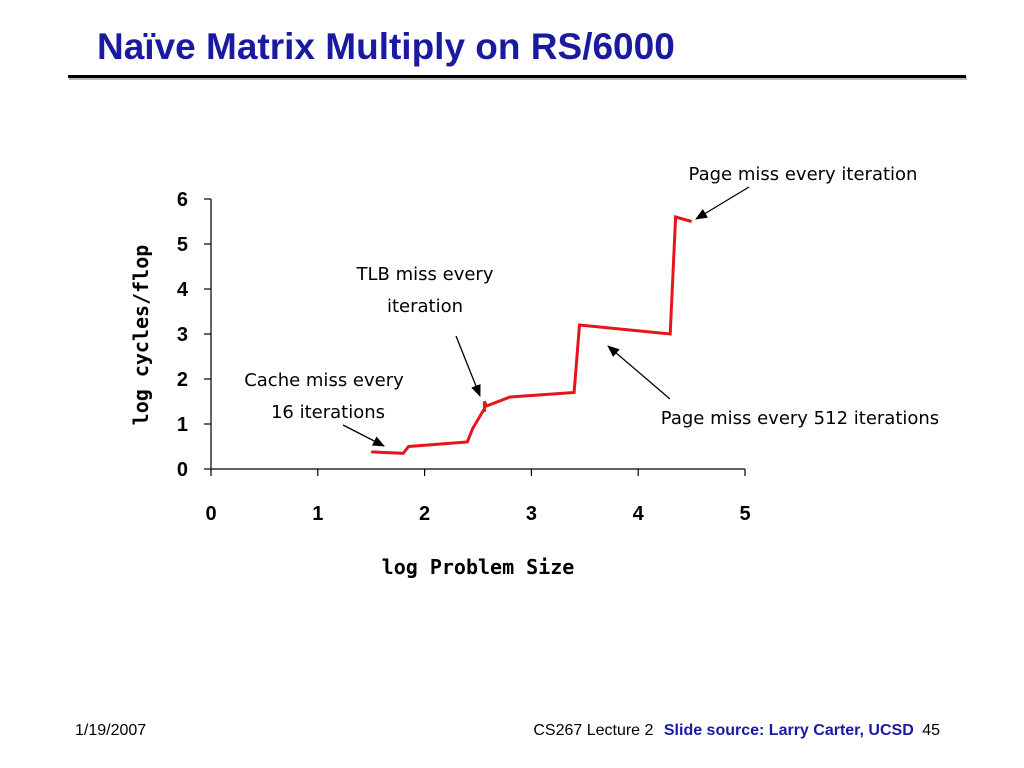 The image size is (1024, 768). I want to click on annotation-cache-miss-line-1: Cache miss every, so click(324, 380).